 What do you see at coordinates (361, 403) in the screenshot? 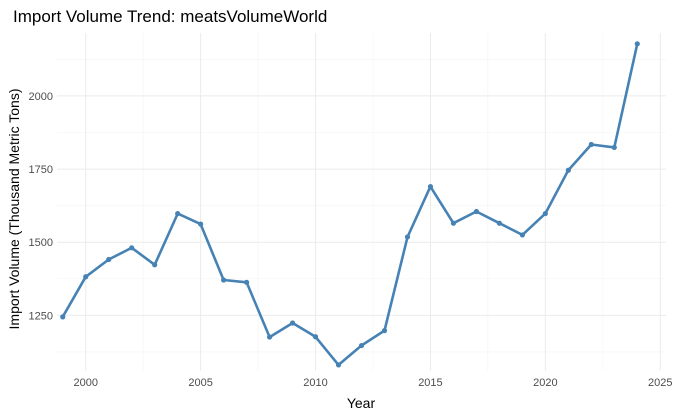
I see `x-axis-label: Year` at bounding box center [361, 403].